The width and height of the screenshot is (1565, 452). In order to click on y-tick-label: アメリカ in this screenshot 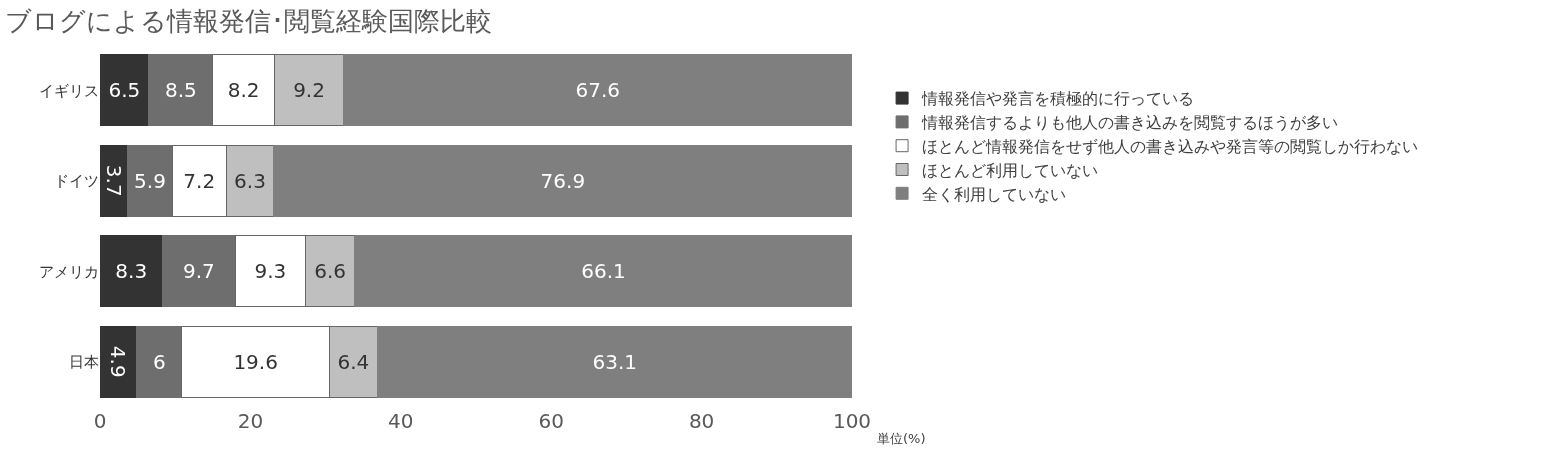, I will do `click(69, 271)`.